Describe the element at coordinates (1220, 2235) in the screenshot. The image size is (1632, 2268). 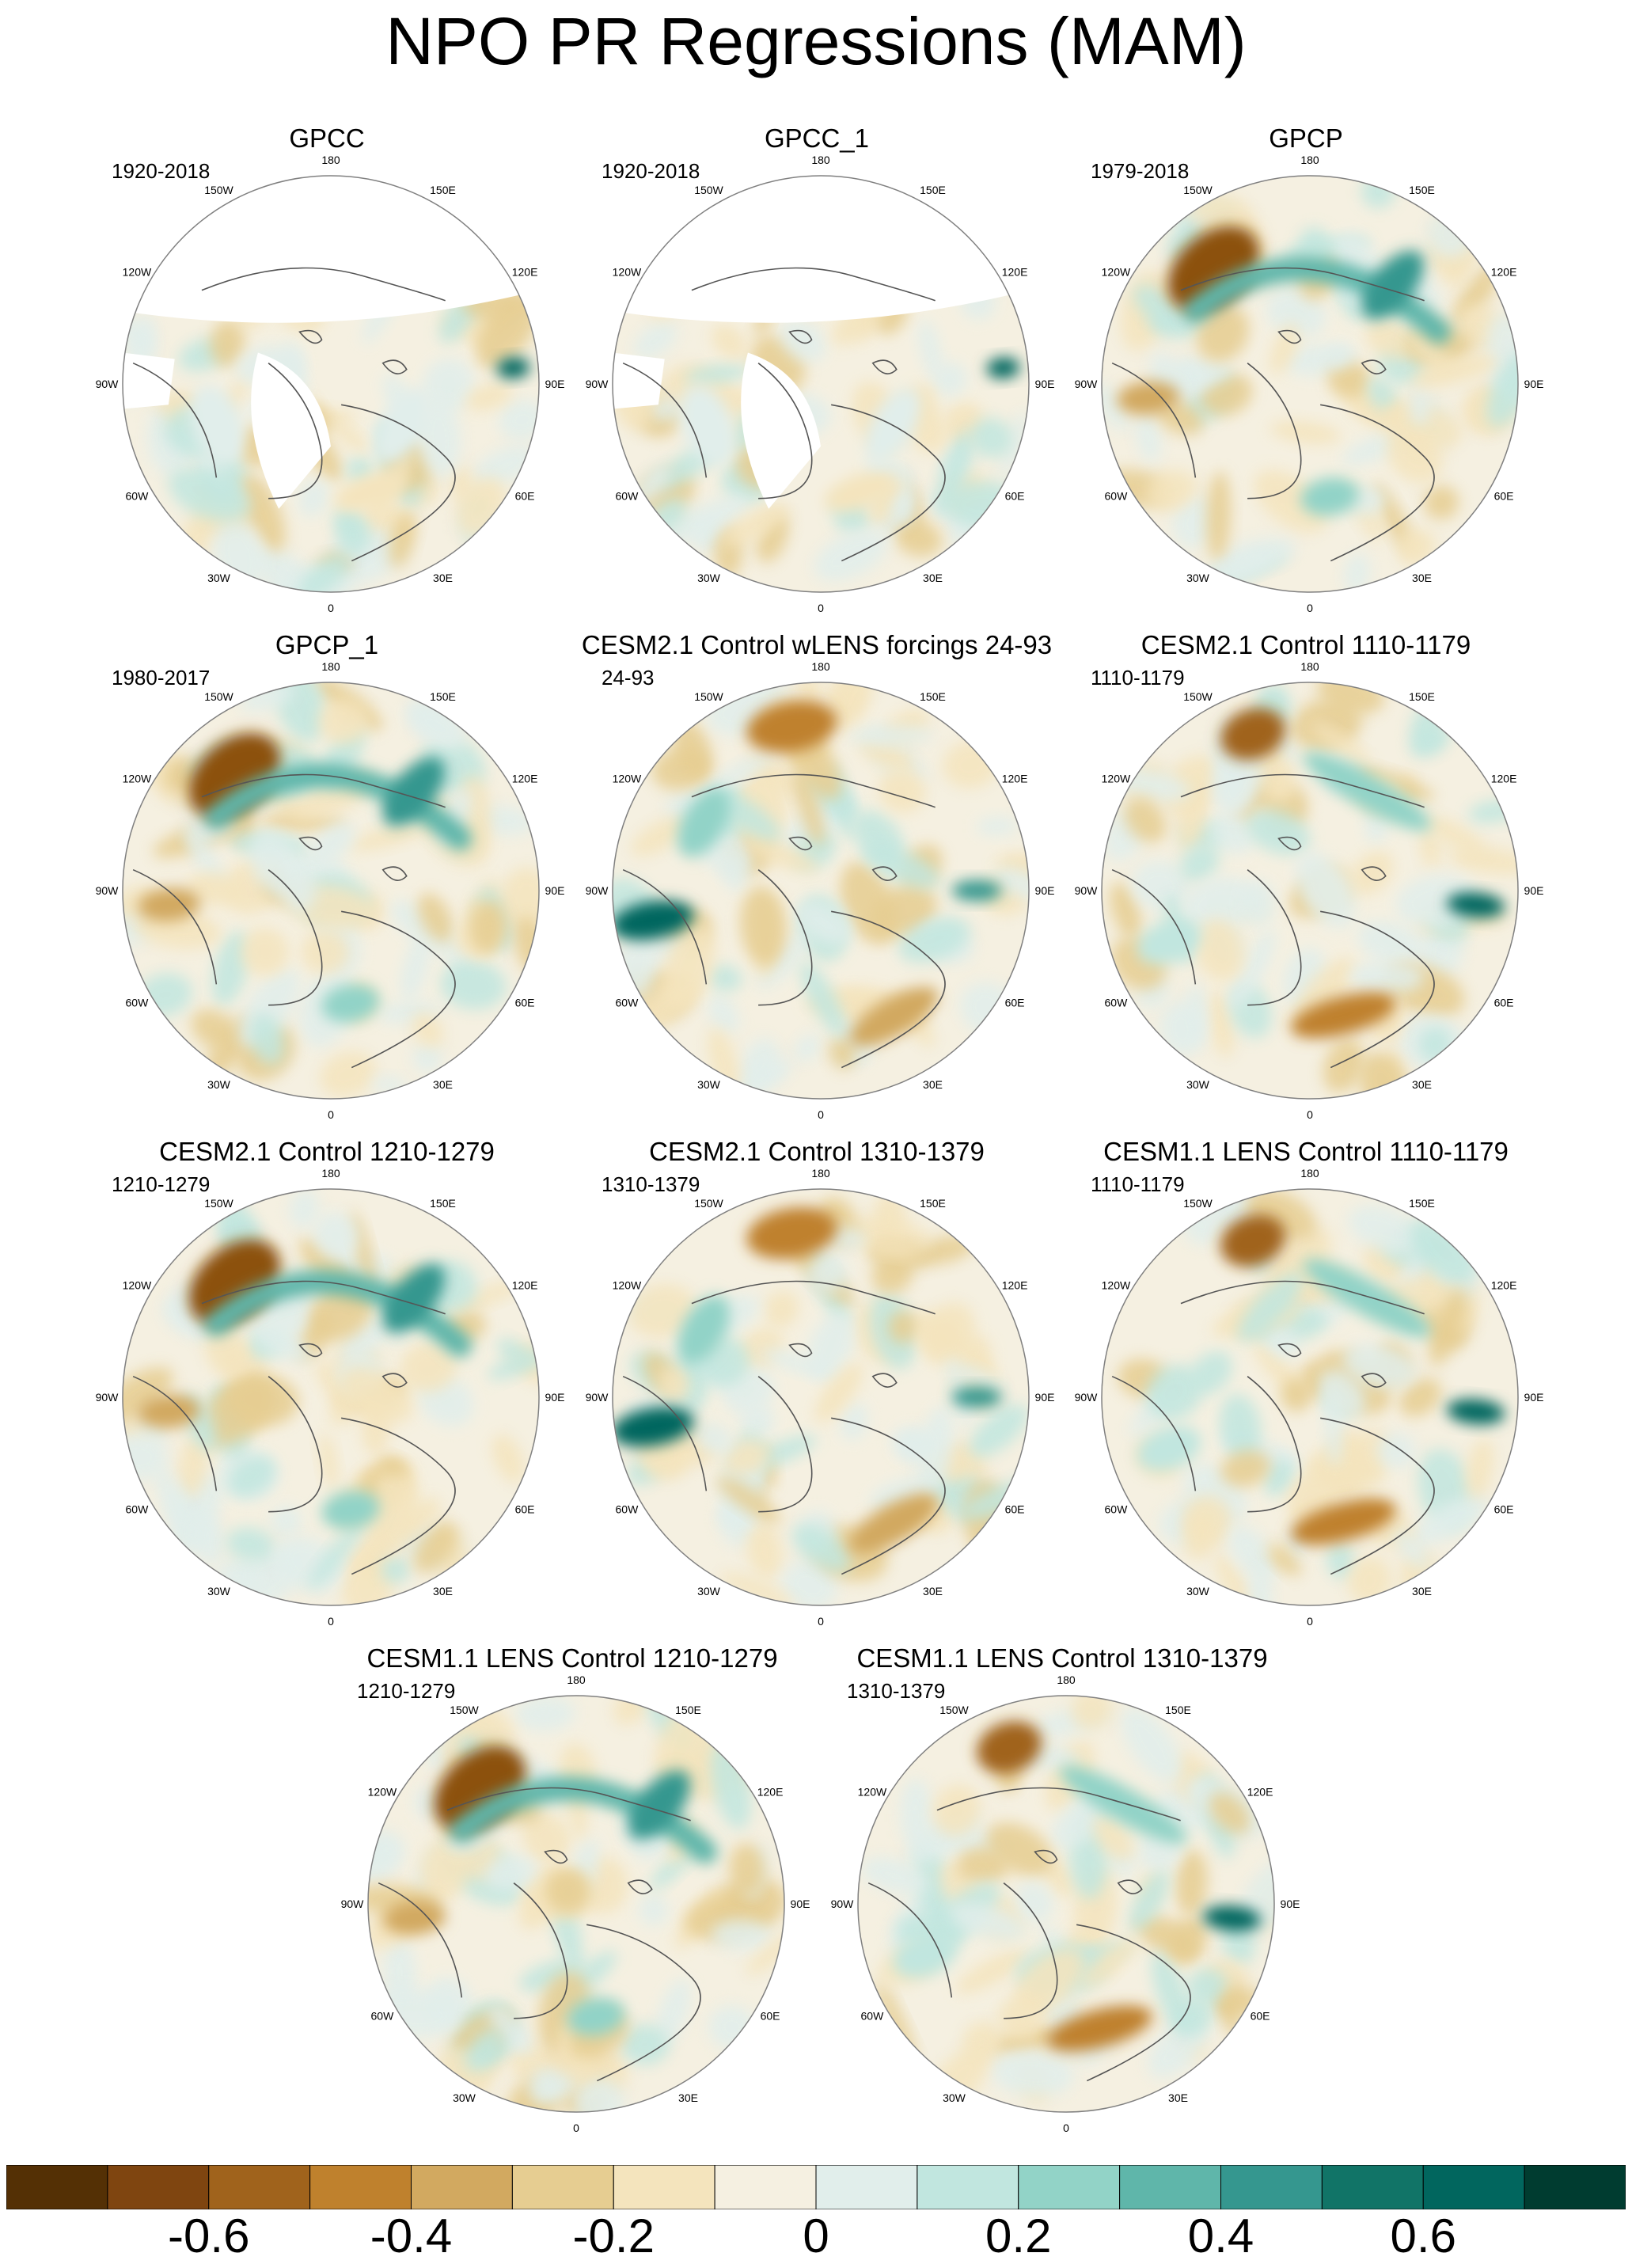
I see `colorbar-tick-label: 0.4` at that location.